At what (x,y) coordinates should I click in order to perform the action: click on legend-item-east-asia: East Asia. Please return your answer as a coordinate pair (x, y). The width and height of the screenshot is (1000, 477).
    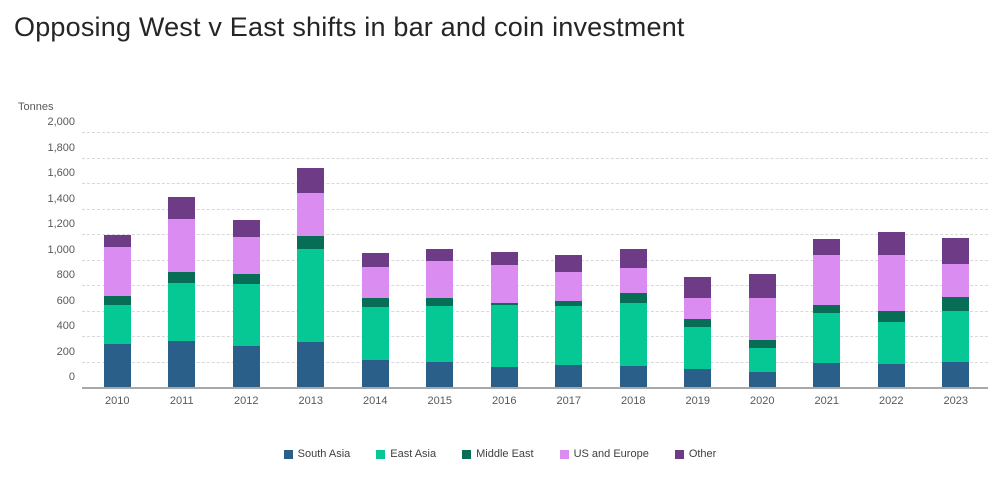
    Looking at the image, I should click on (406, 454).